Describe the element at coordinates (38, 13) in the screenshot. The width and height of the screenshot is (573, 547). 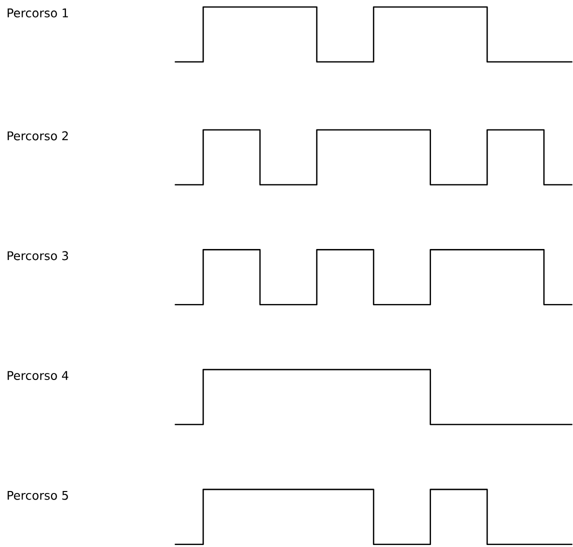
I see `text: Percorso 1` at that location.